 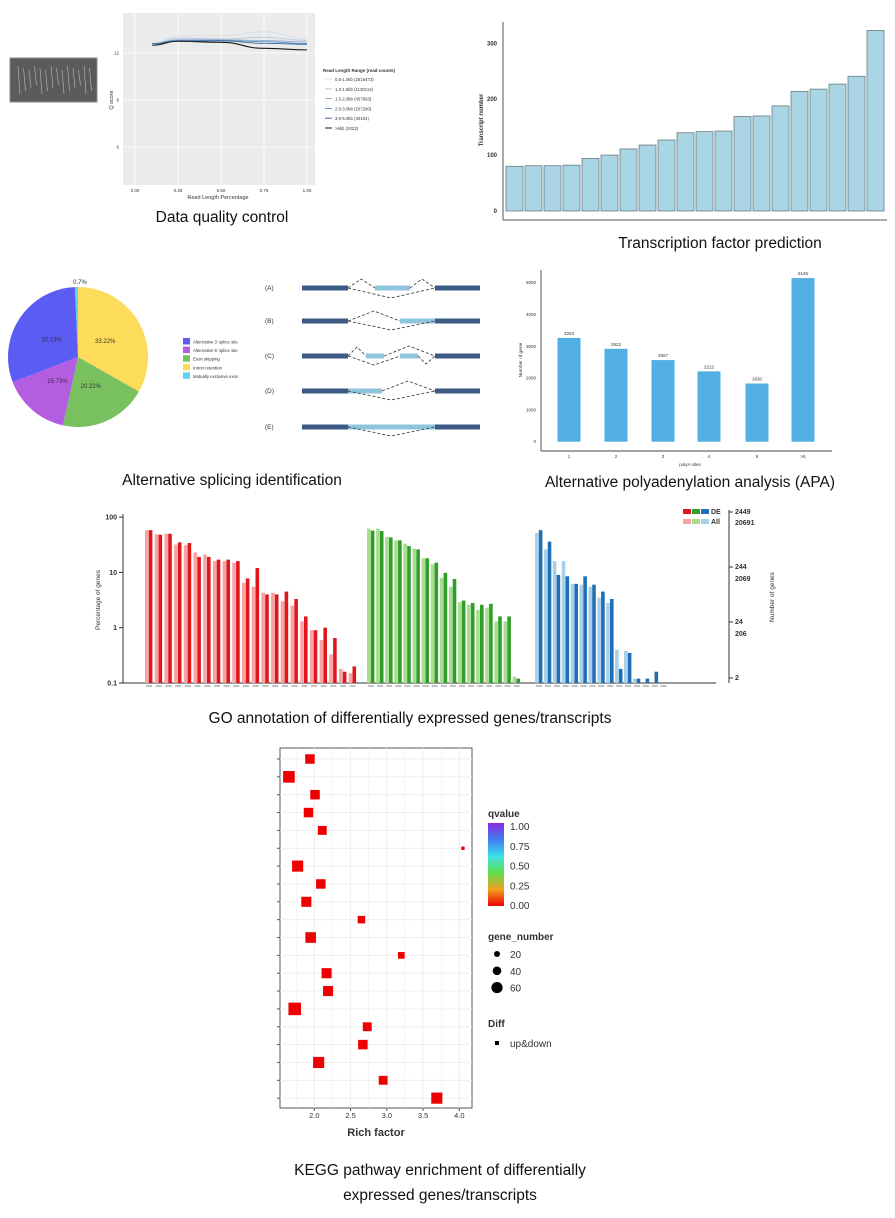 What do you see at coordinates (457, 356) in the screenshot?
I see `constitutive-exon` at bounding box center [457, 356].